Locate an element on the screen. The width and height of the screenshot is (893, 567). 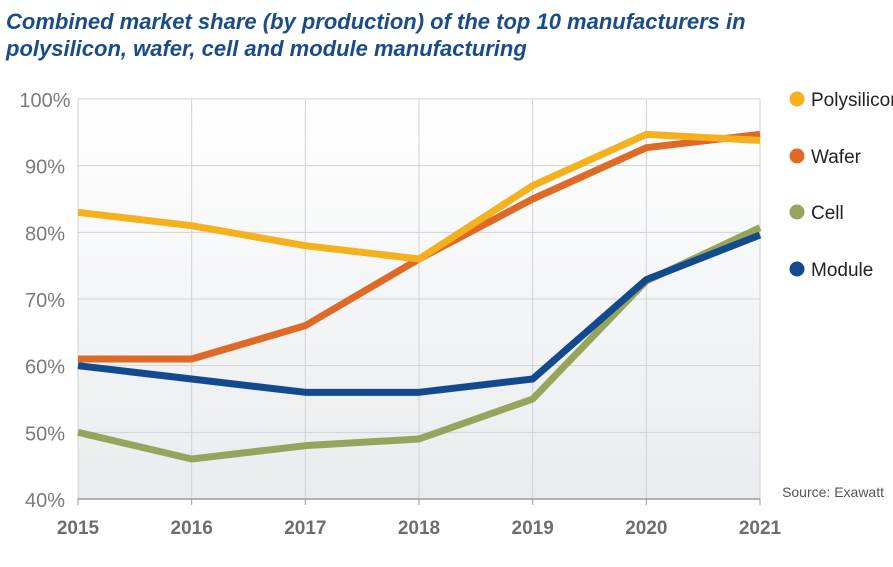
legend-label-cell: Cell is located at coordinates (827, 213).